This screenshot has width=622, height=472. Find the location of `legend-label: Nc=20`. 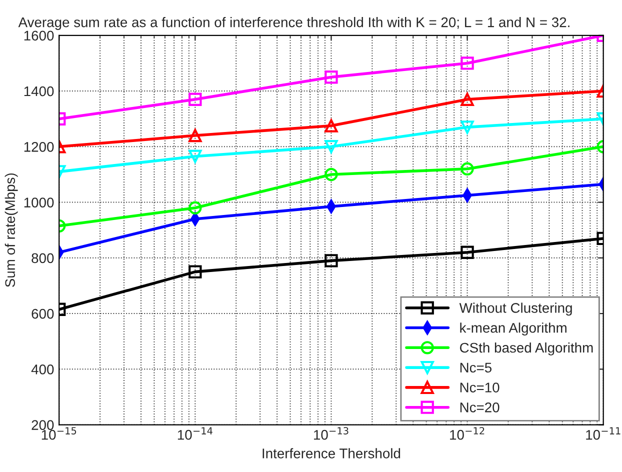

legend-label: Nc=20 is located at coordinates (480, 407).